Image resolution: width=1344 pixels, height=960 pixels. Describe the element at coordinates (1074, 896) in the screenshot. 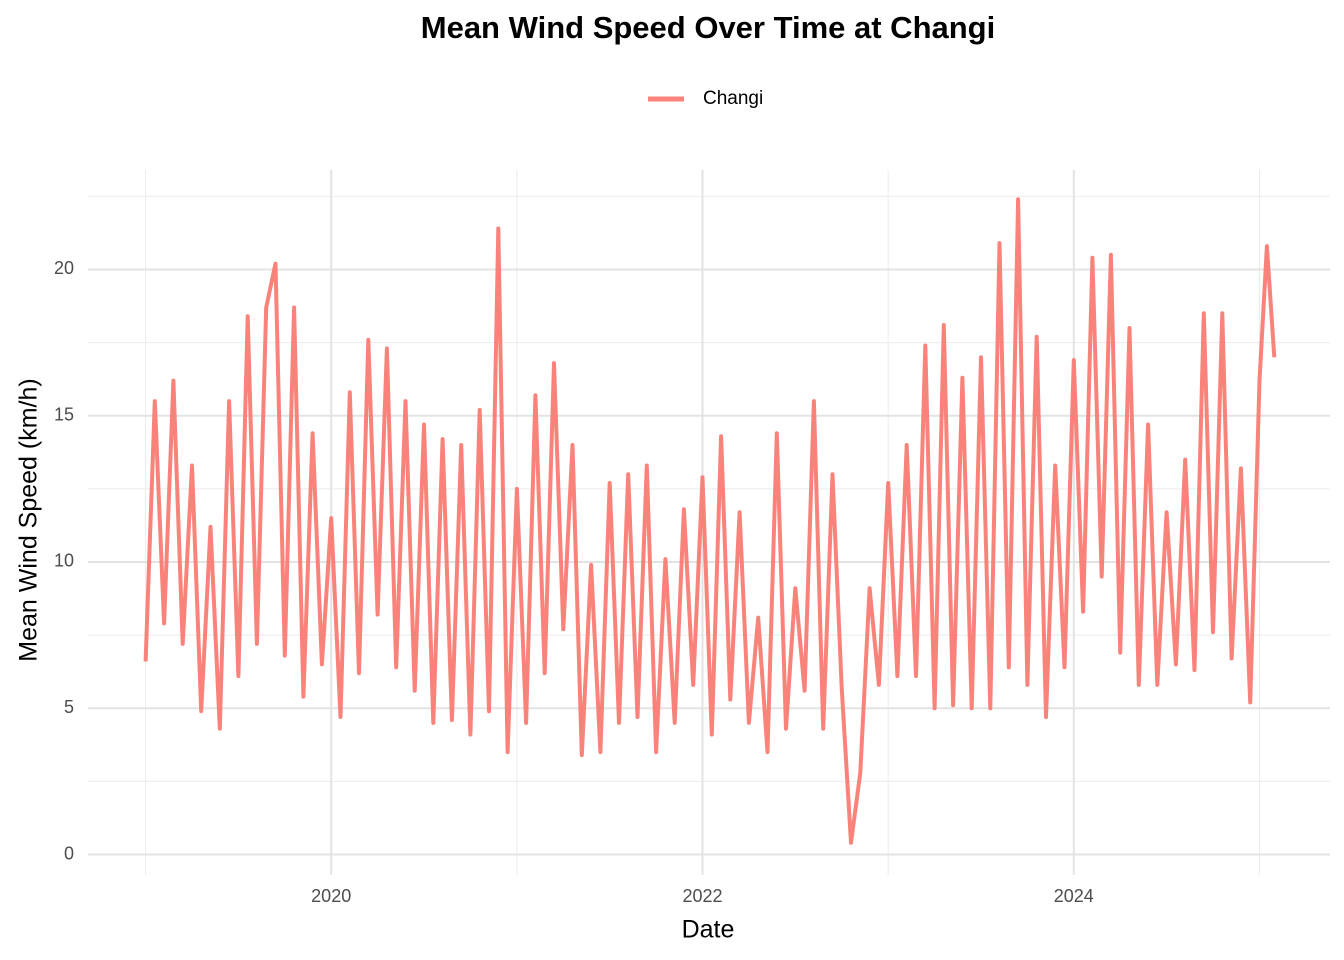

I see `x-tick-label: 2024` at that location.